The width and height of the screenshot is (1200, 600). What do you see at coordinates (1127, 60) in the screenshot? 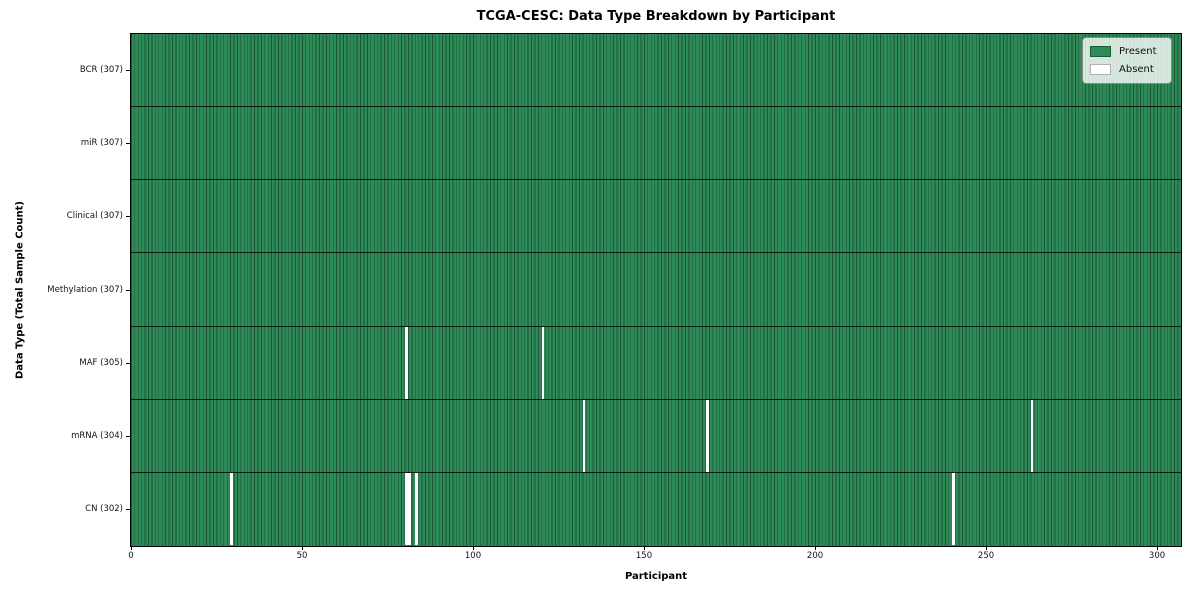
I see `legend: Present Absent` at bounding box center [1127, 60].